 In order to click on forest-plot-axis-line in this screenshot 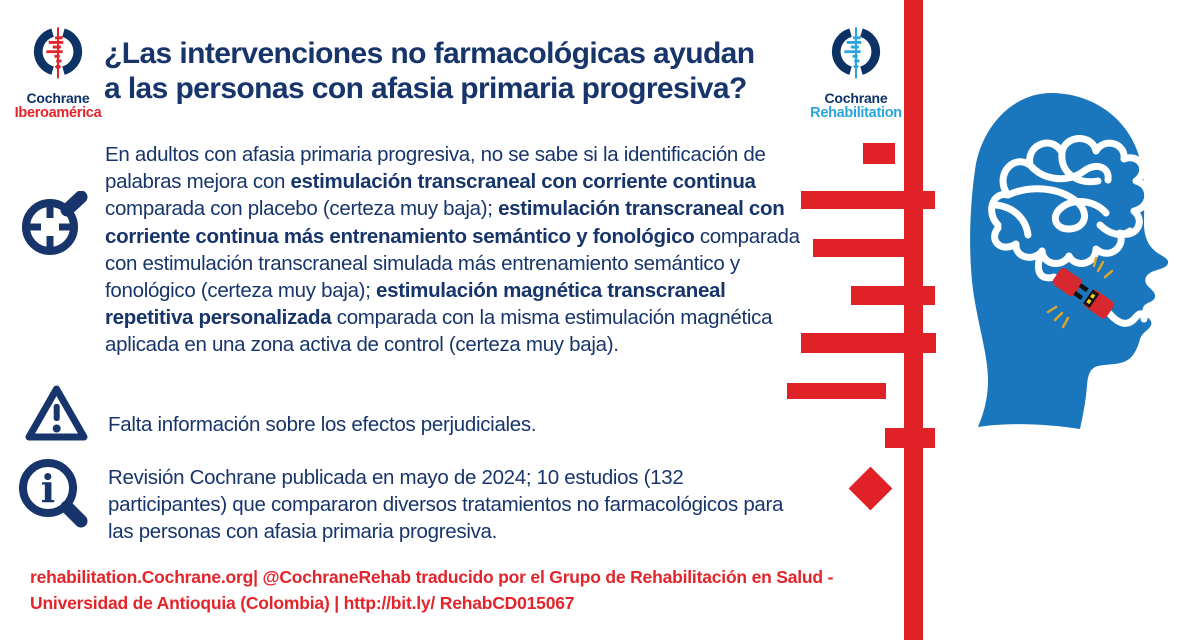, I will do `click(913, 320)`.